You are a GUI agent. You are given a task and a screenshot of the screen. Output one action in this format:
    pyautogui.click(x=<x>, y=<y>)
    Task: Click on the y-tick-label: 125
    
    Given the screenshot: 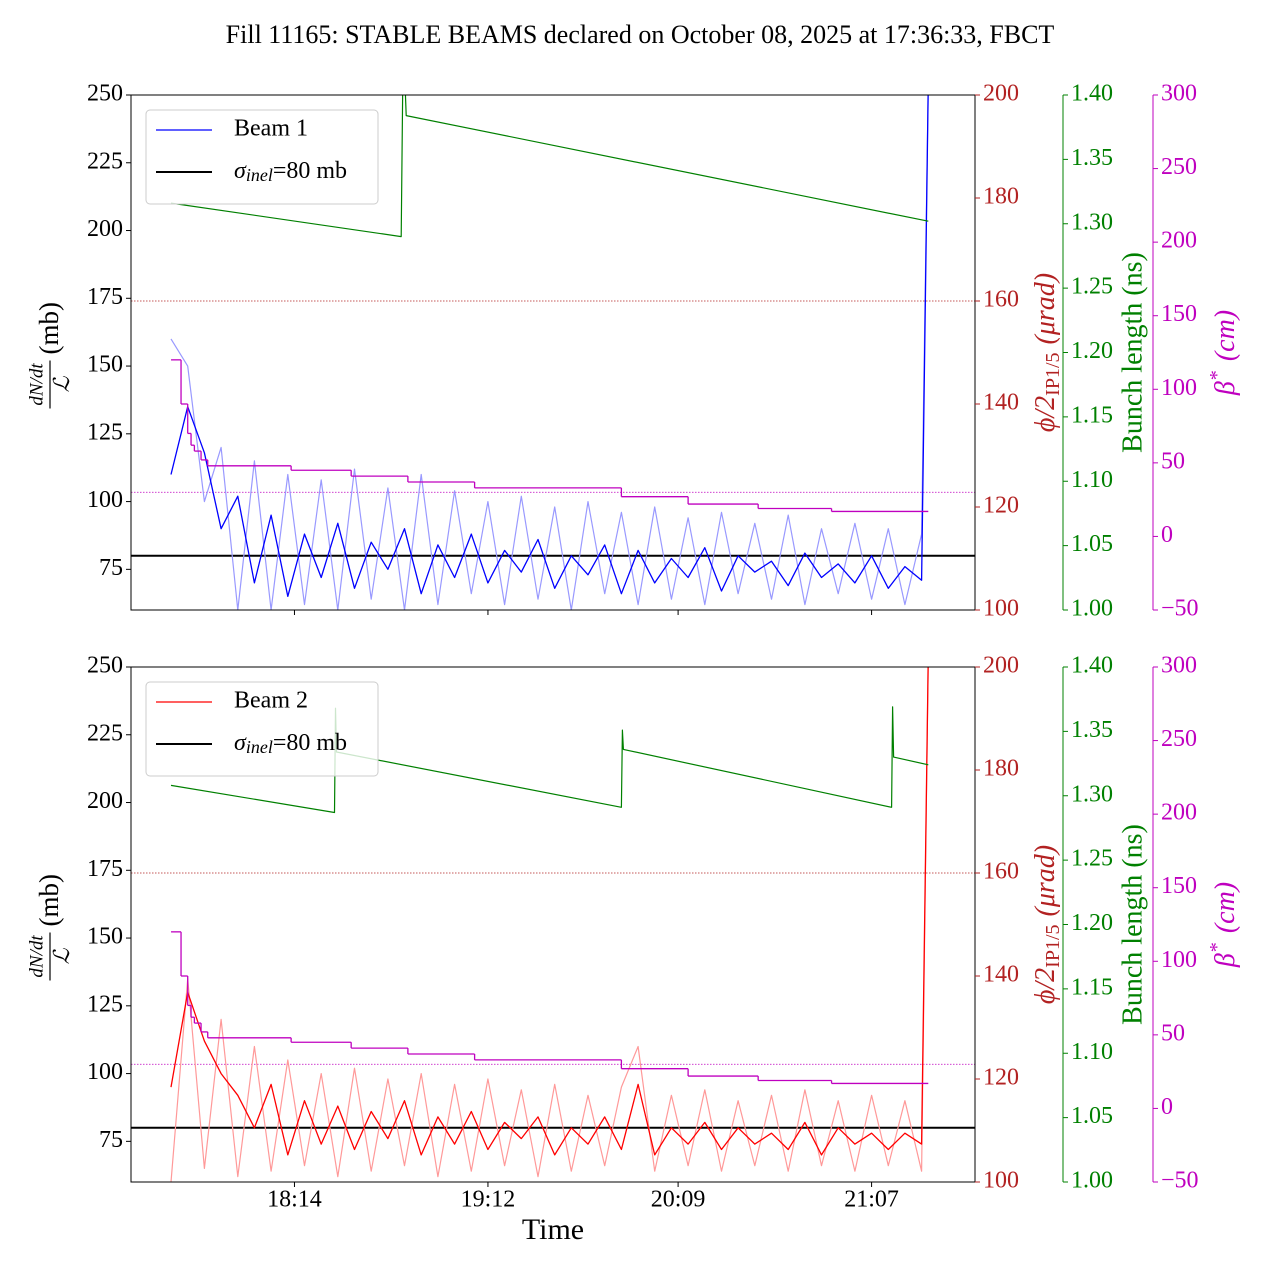 What is the action you would take?
    pyautogui.click(x=105, y=1004)
    